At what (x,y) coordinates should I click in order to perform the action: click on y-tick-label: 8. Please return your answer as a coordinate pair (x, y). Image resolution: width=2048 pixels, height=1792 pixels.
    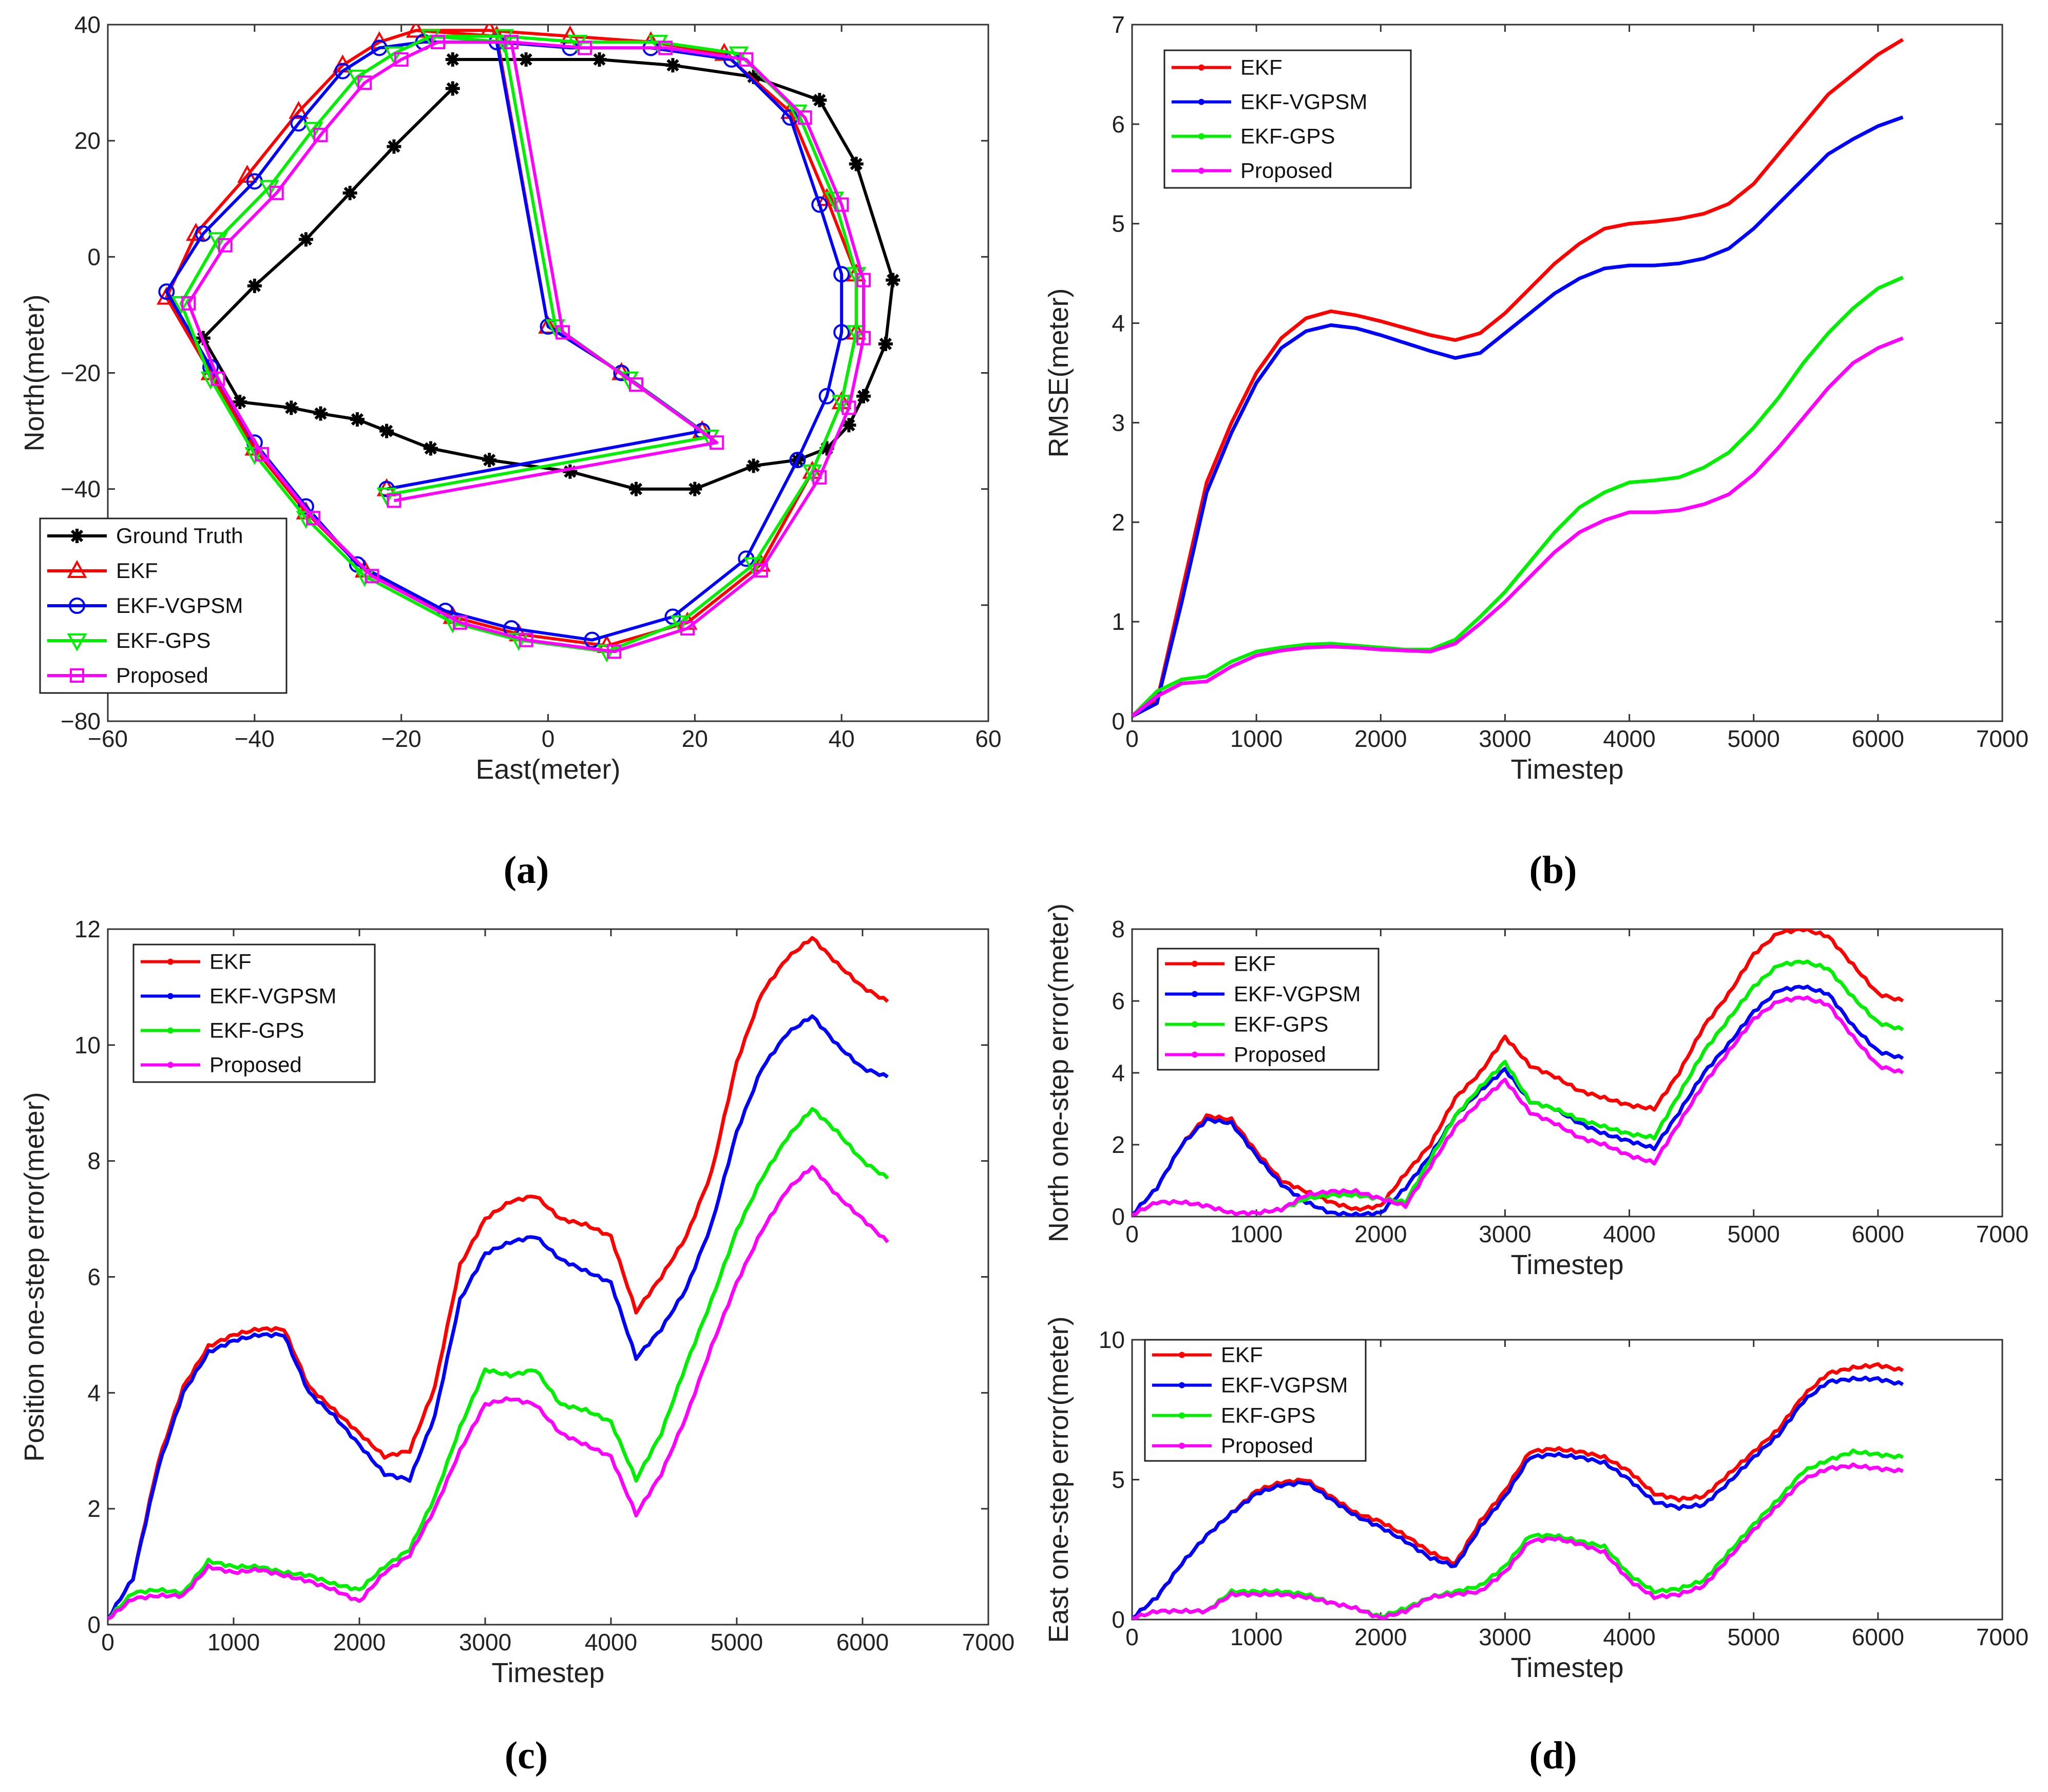
    Looking at the image, I should click on (94, 1161).